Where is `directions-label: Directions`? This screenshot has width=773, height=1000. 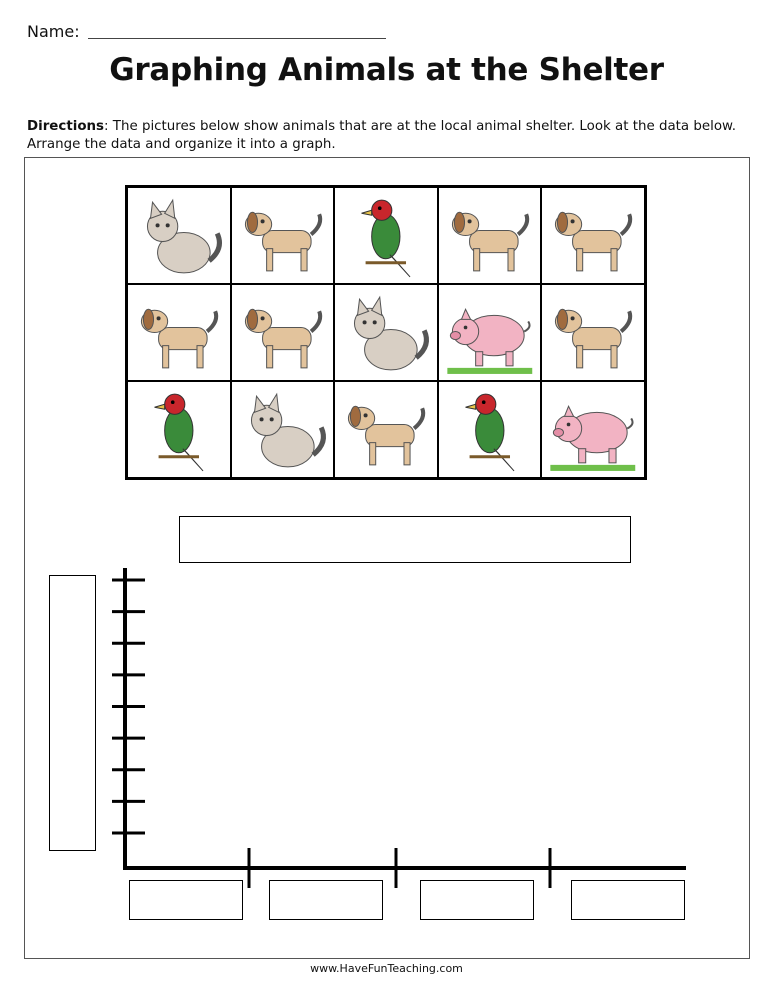 directions-label: Directions is located at coordinates (66, 126).